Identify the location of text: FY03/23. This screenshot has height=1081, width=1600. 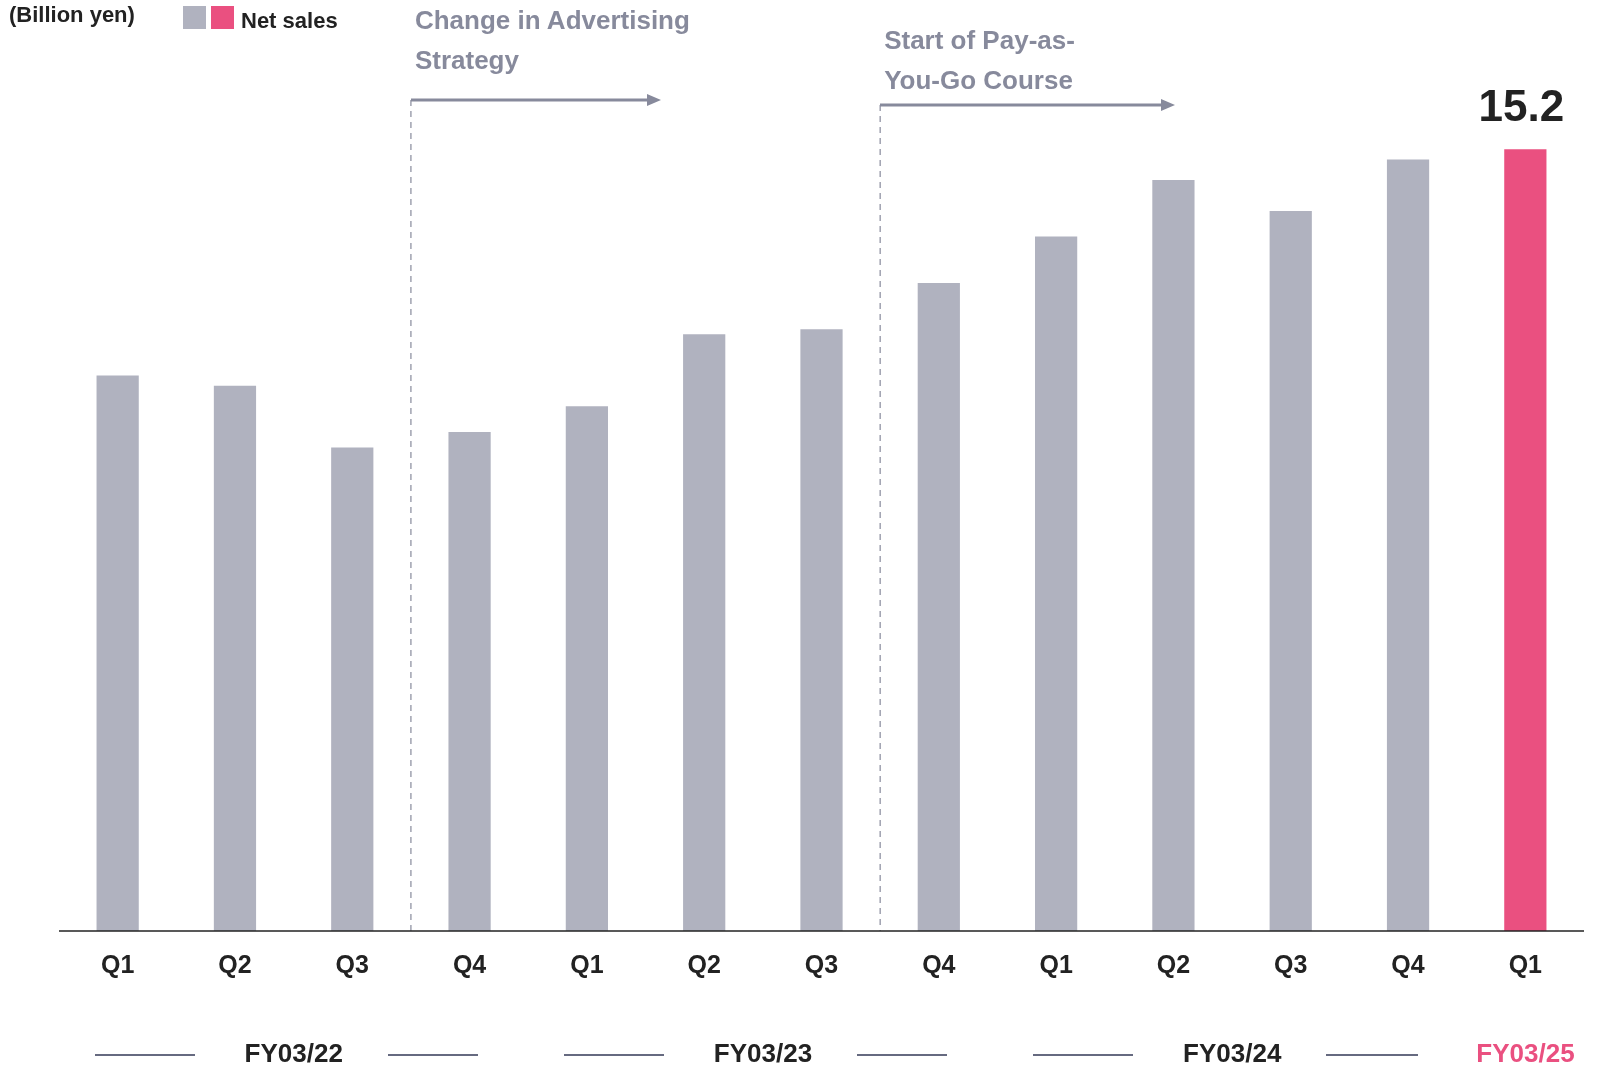
(763, 1053).